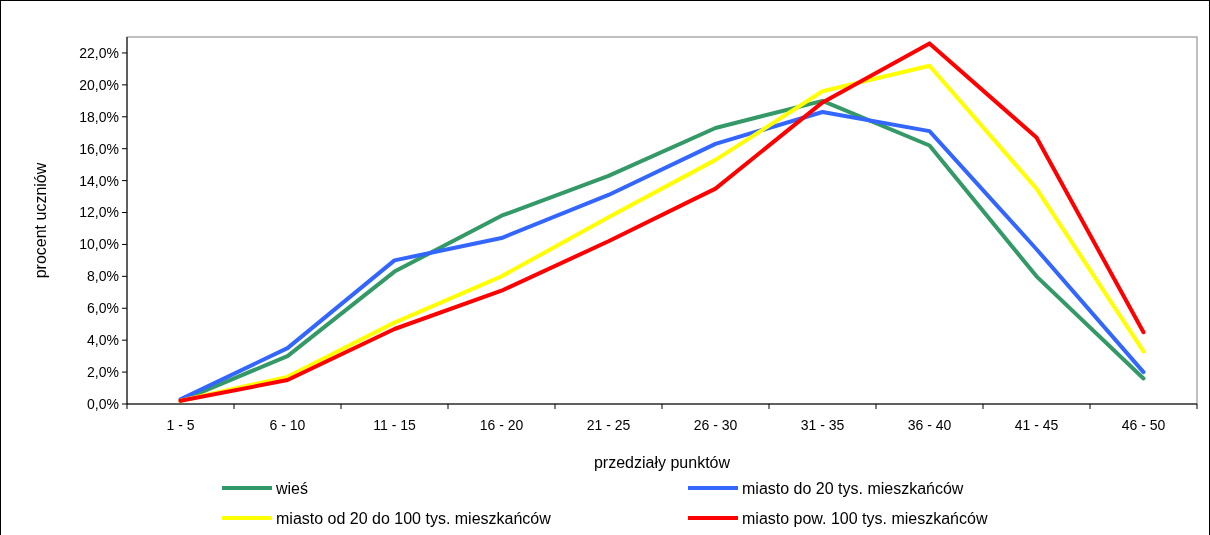  What do you see at coordinates (180, 425) in the screenshot?
I see `x-tick-label: 1 - 5` at bounding box center [180, 425].